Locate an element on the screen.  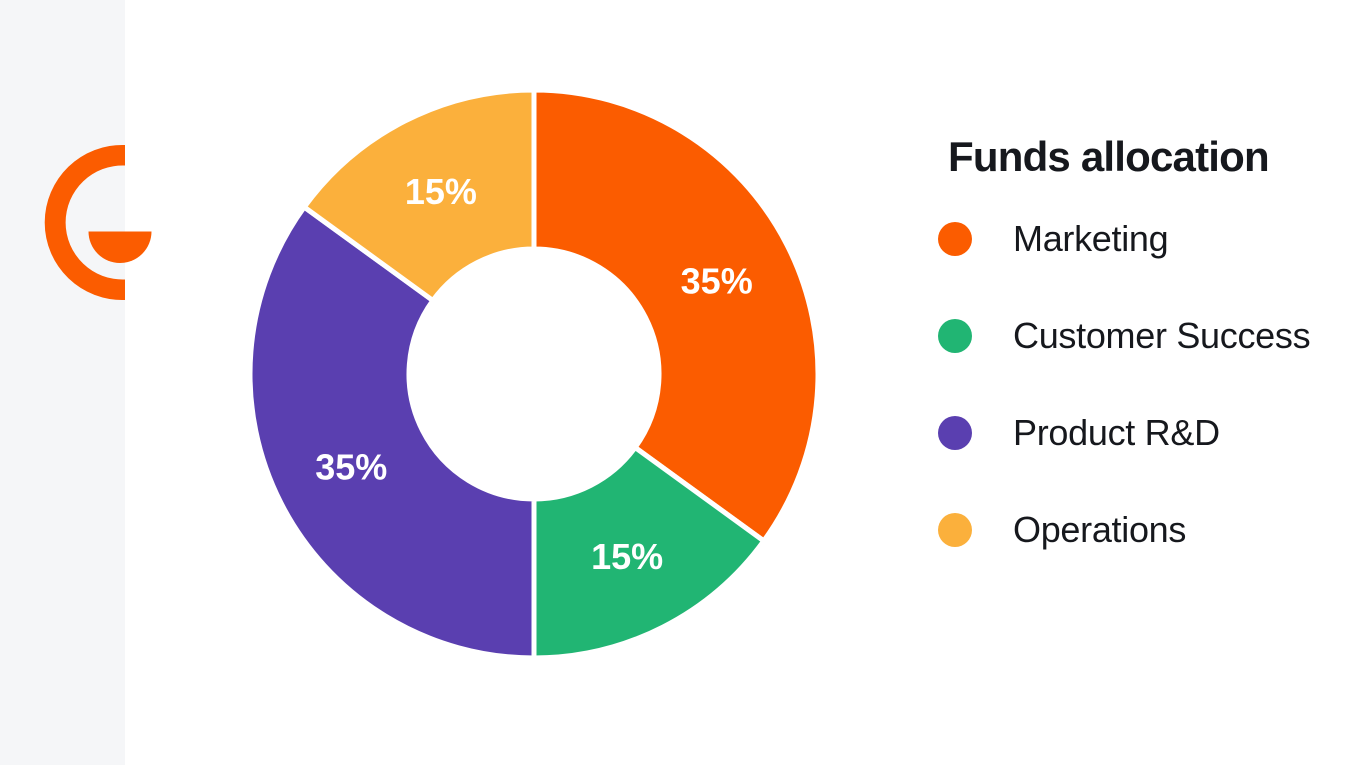
pie-segment-marketing is located at coordinates (676, 316).